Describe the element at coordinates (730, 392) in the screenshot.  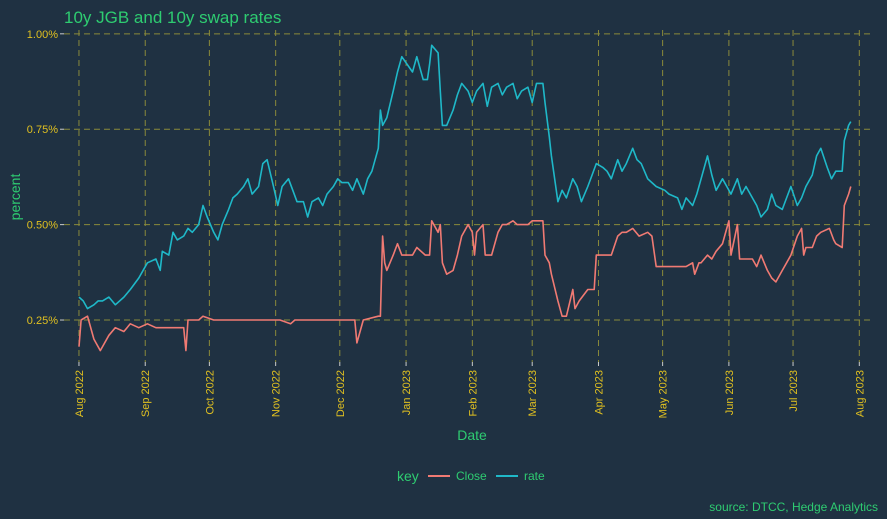
I see `x-tick-label: Jun 2023` at that location.